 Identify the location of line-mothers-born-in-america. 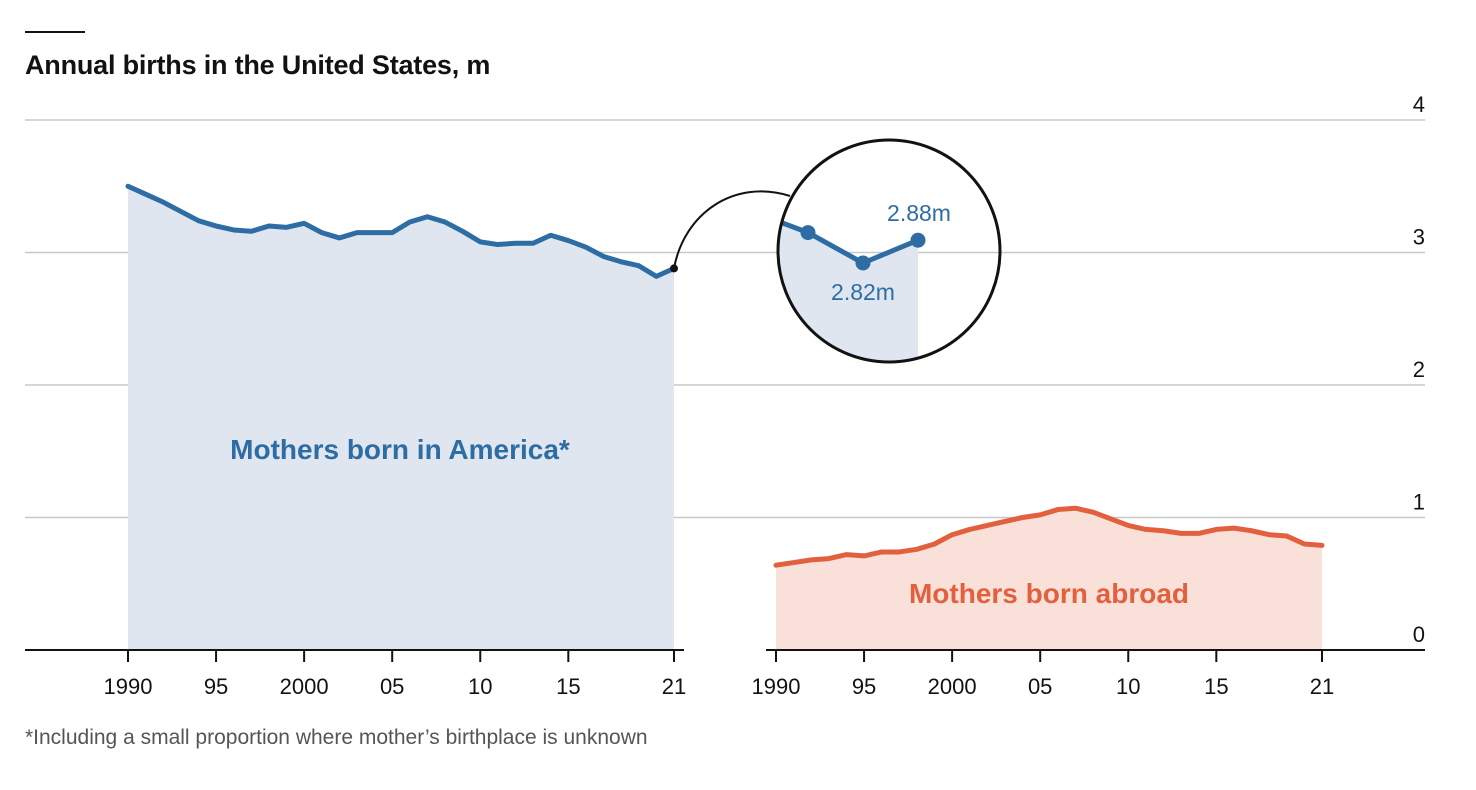
(401, 231).